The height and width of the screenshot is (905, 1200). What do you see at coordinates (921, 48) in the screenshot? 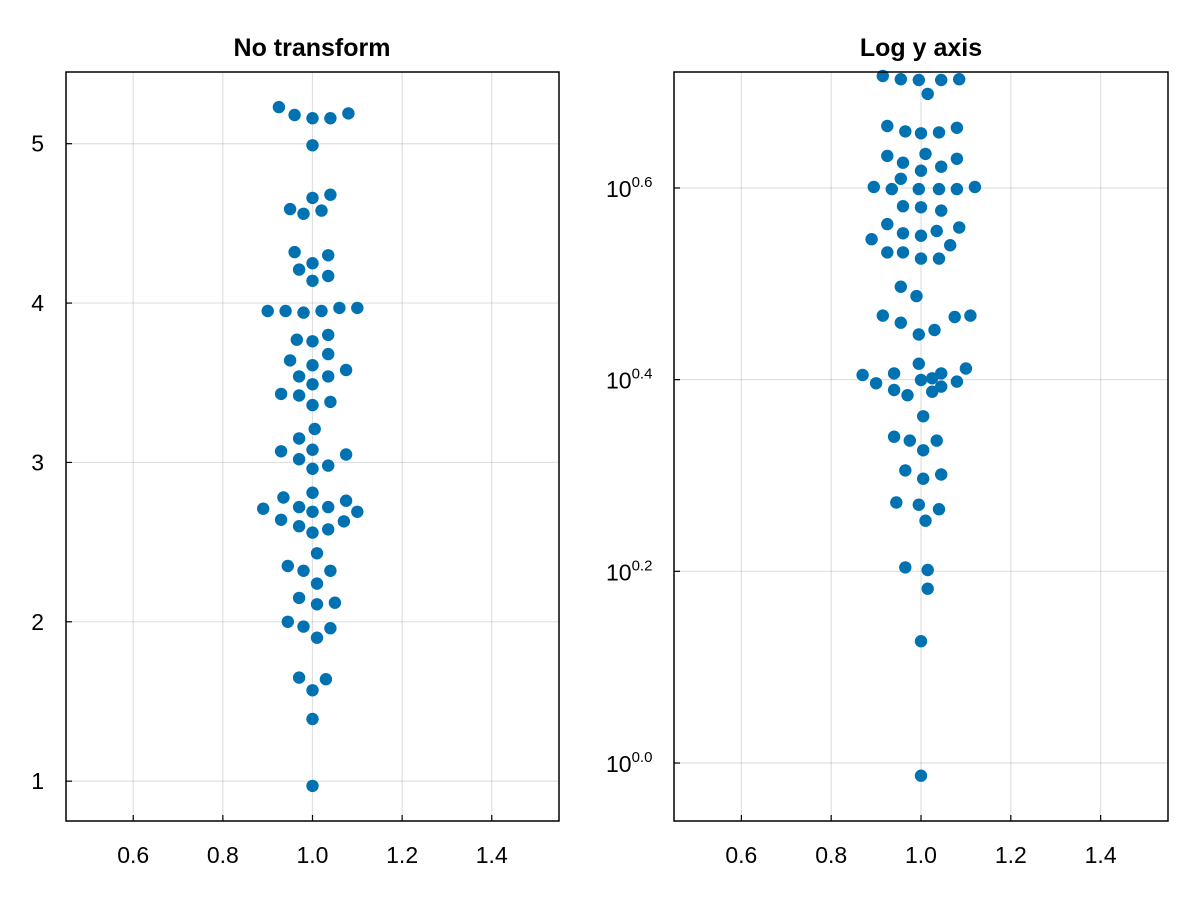
I see `chart-title: Log y axis` at bounding box center [921, 48].